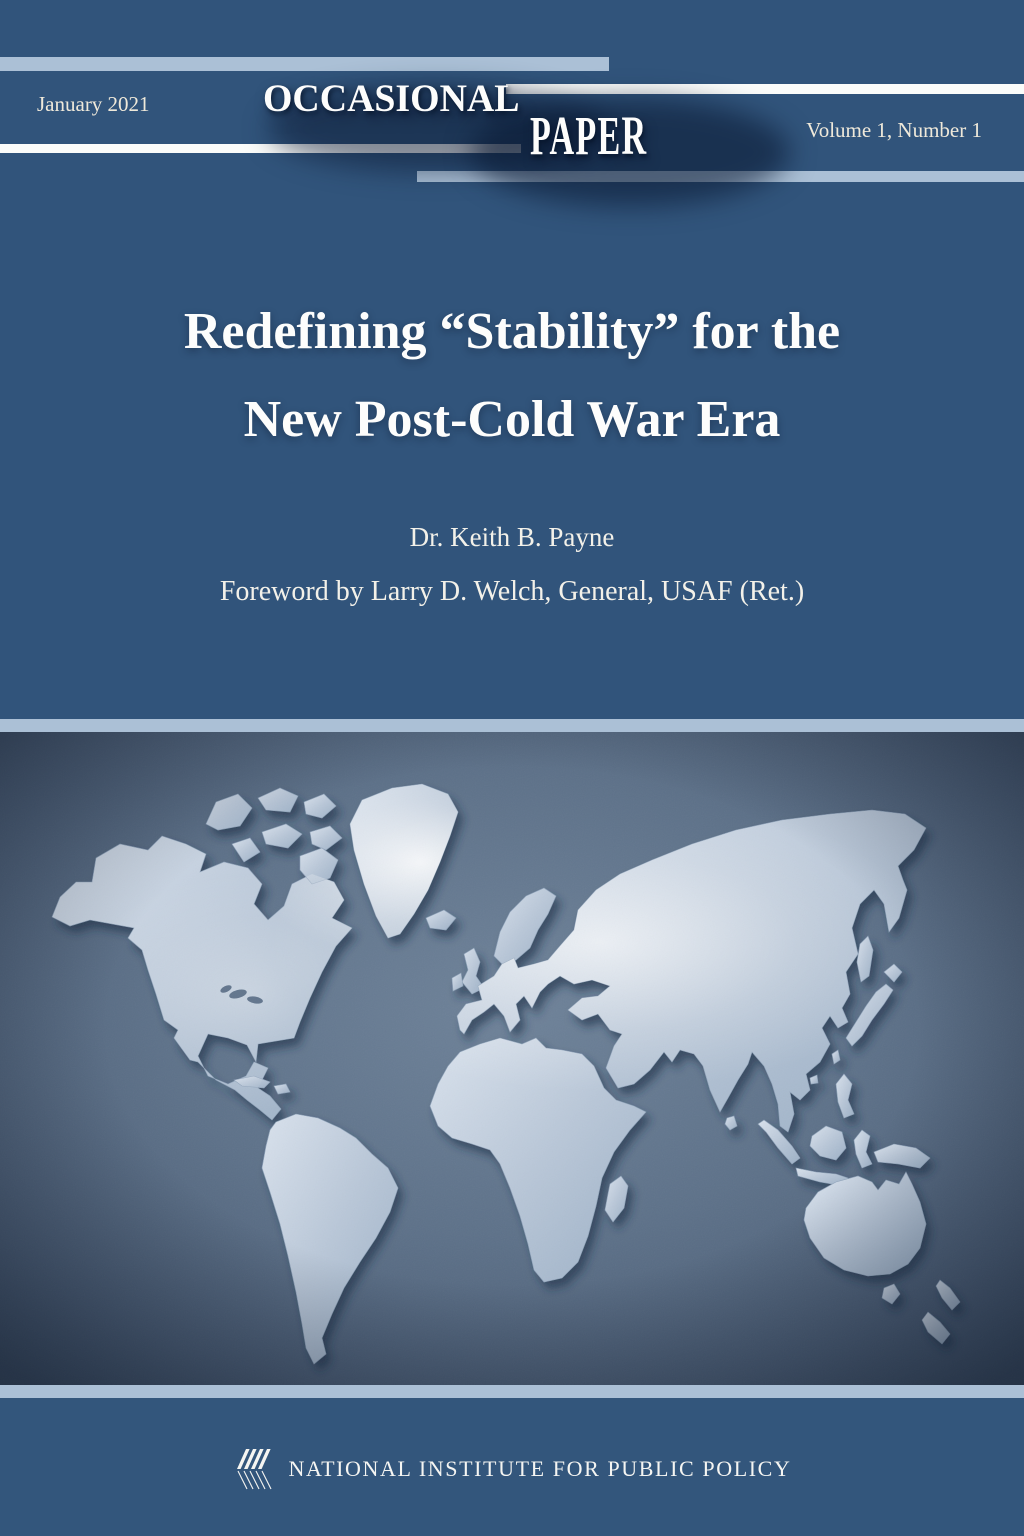 Image resolution: width=1024 pixels, height=1536 pixels. I want to click on masthead-word-paper: PAPER, so click(589, 135).